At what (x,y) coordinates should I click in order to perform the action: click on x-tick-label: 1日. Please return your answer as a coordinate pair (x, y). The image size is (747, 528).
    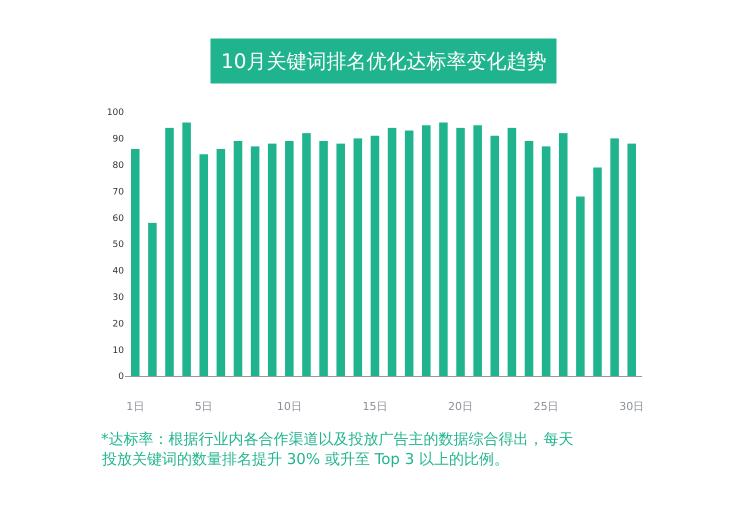
    Looking at the image, I should click on (135, 407).